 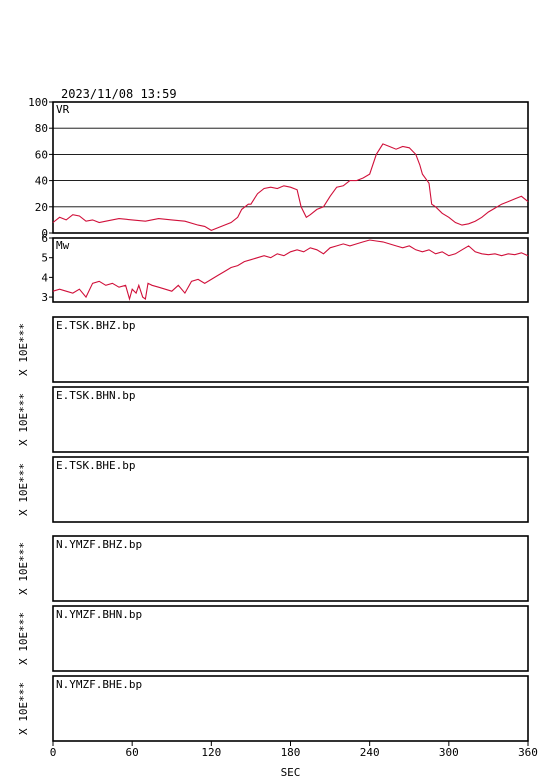 What do you see at coordinates (370, 752) in the screenshot?
I see `x-tick-label: 240` at bounding box center [370, 752].